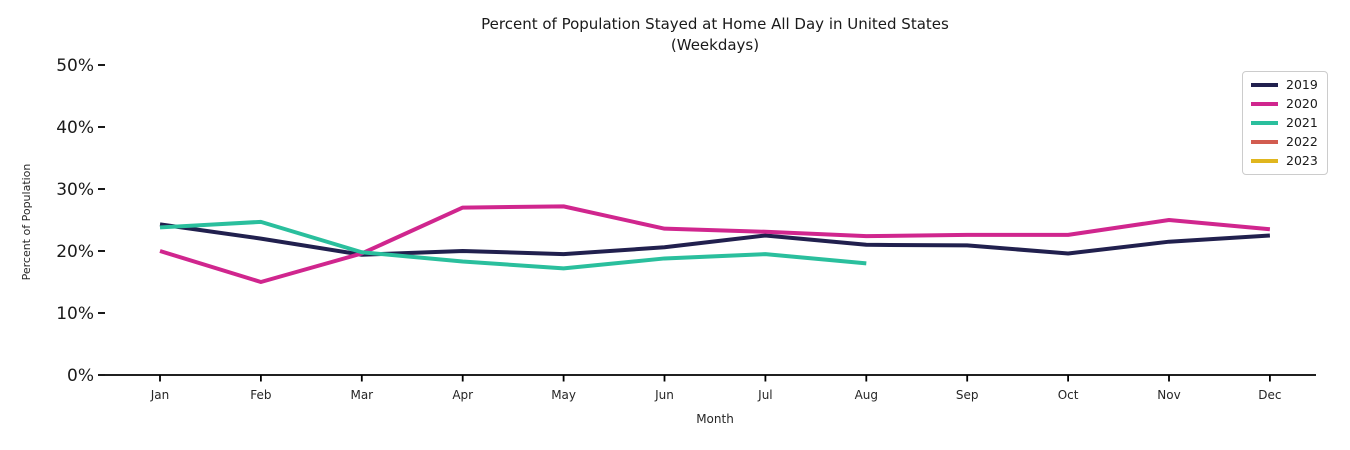 The width and height of the screenshot is (1350, 450). Describe the element at coordinates (260, 395) in the screenshot. I see `x-tick-label: Feb` at that location.